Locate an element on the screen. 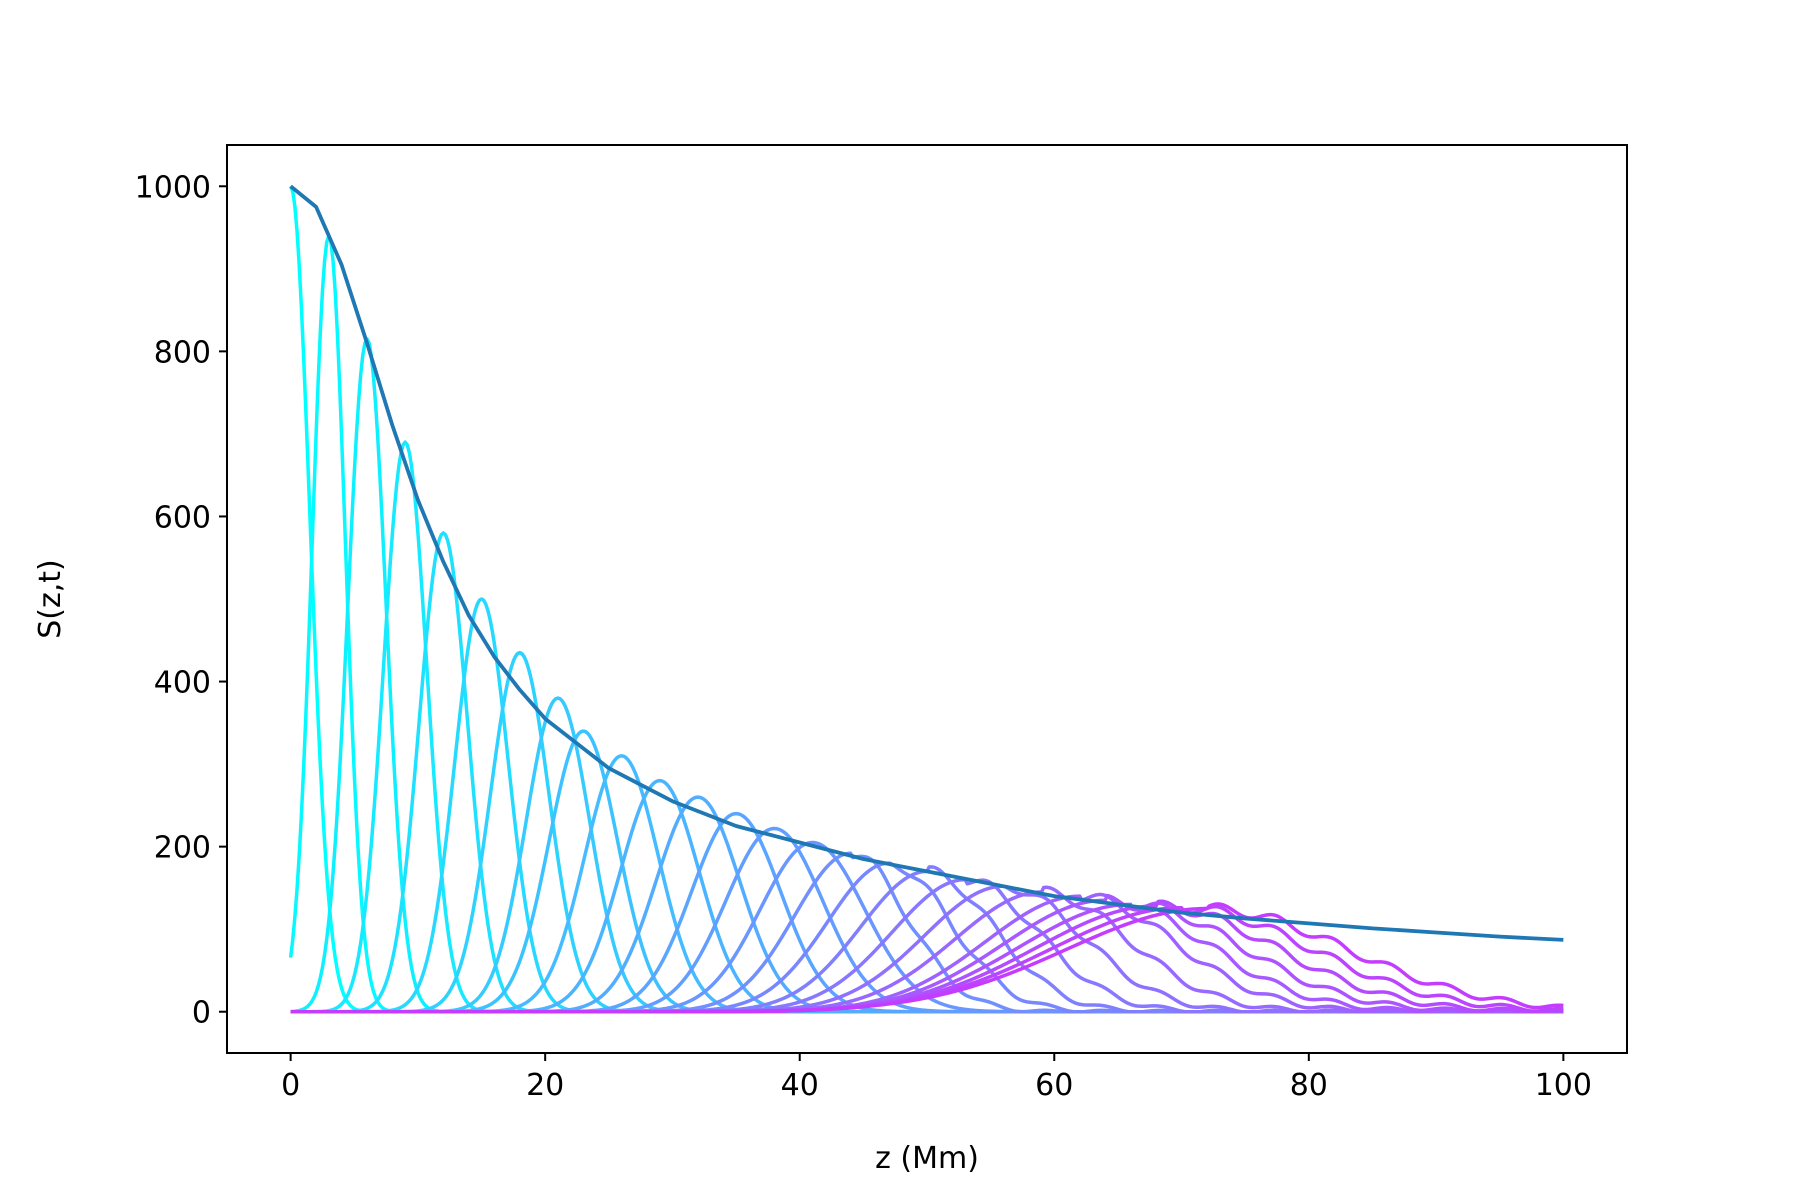  y-tick-label: 1000 is located at coordinates (173, 187).